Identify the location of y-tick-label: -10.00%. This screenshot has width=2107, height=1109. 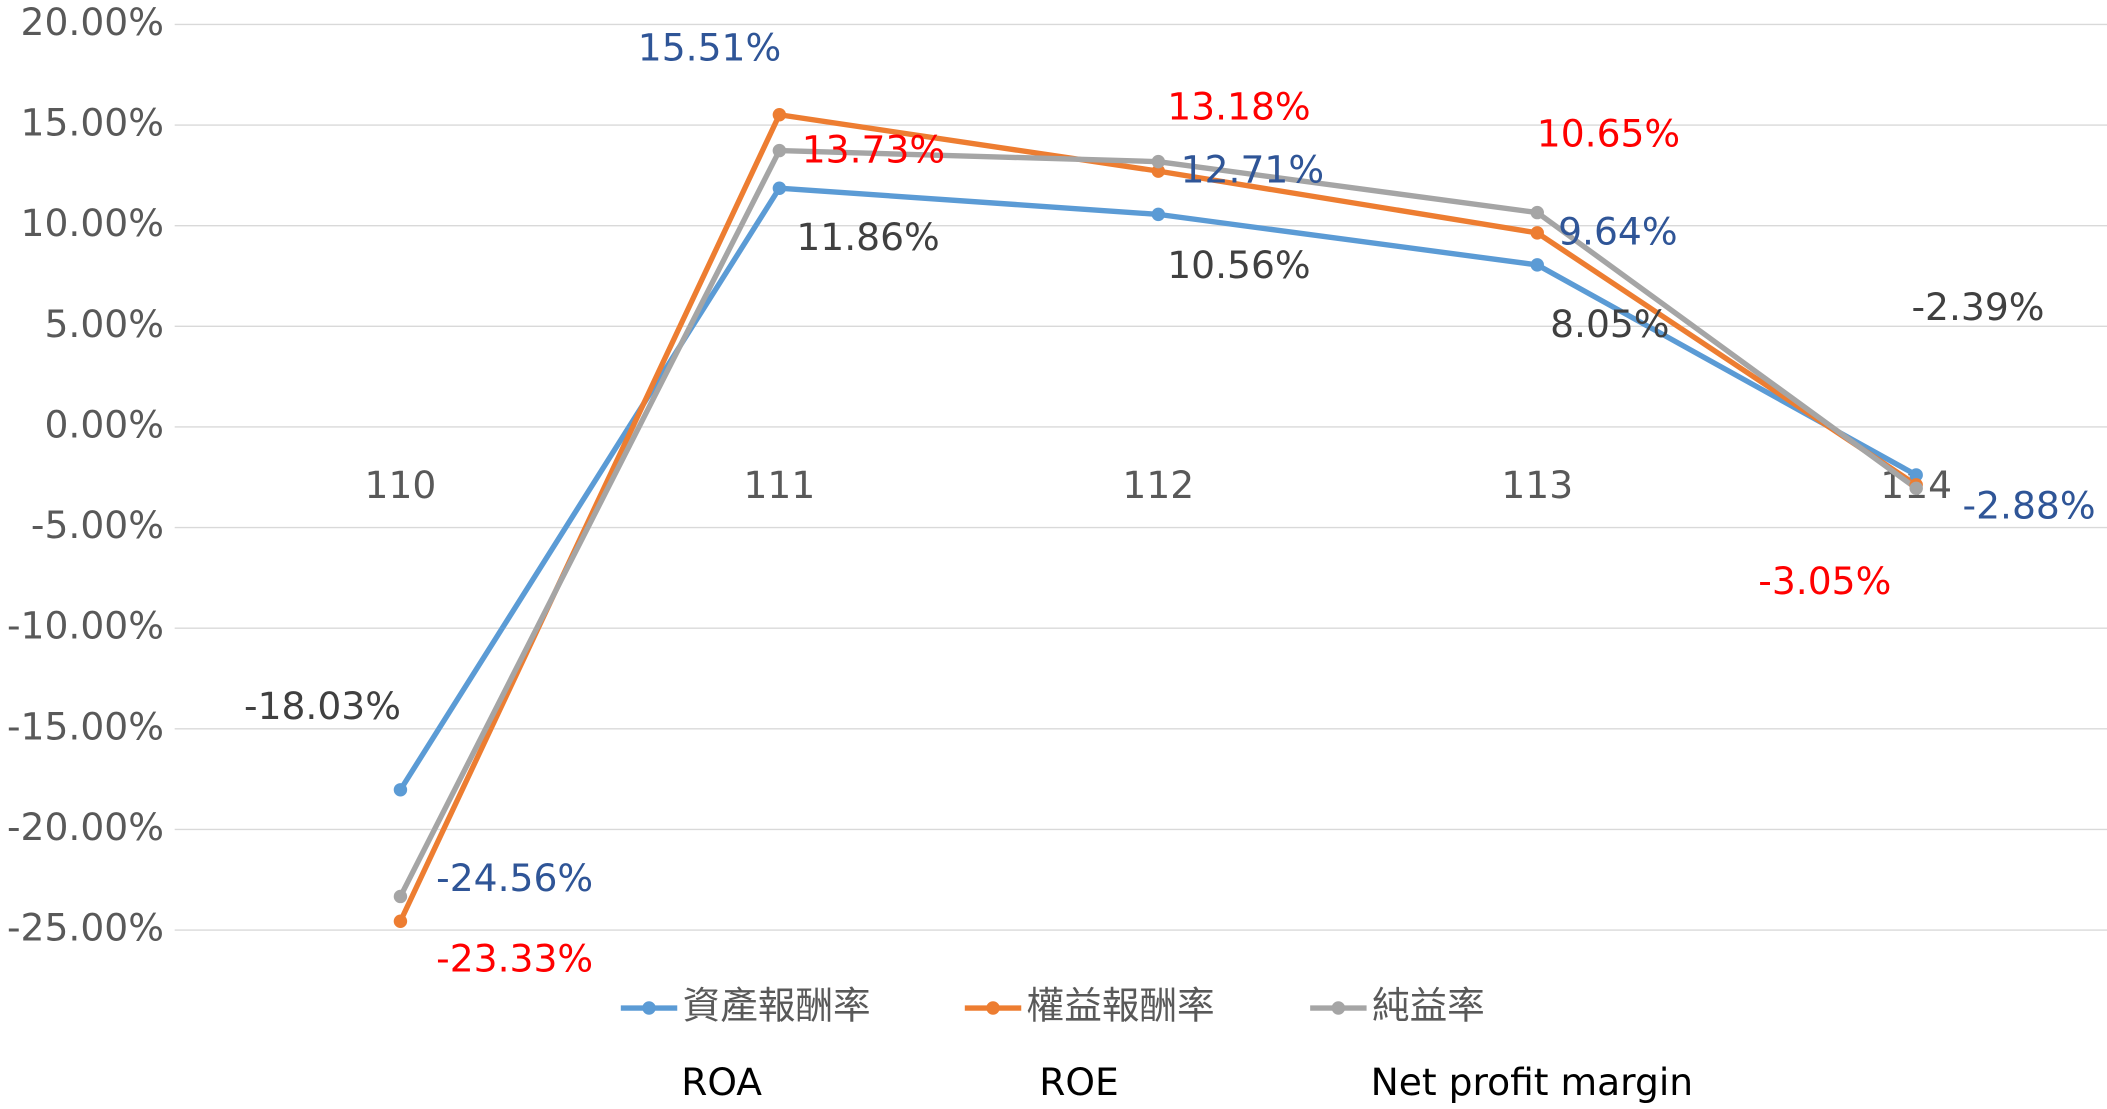
(85, 626).